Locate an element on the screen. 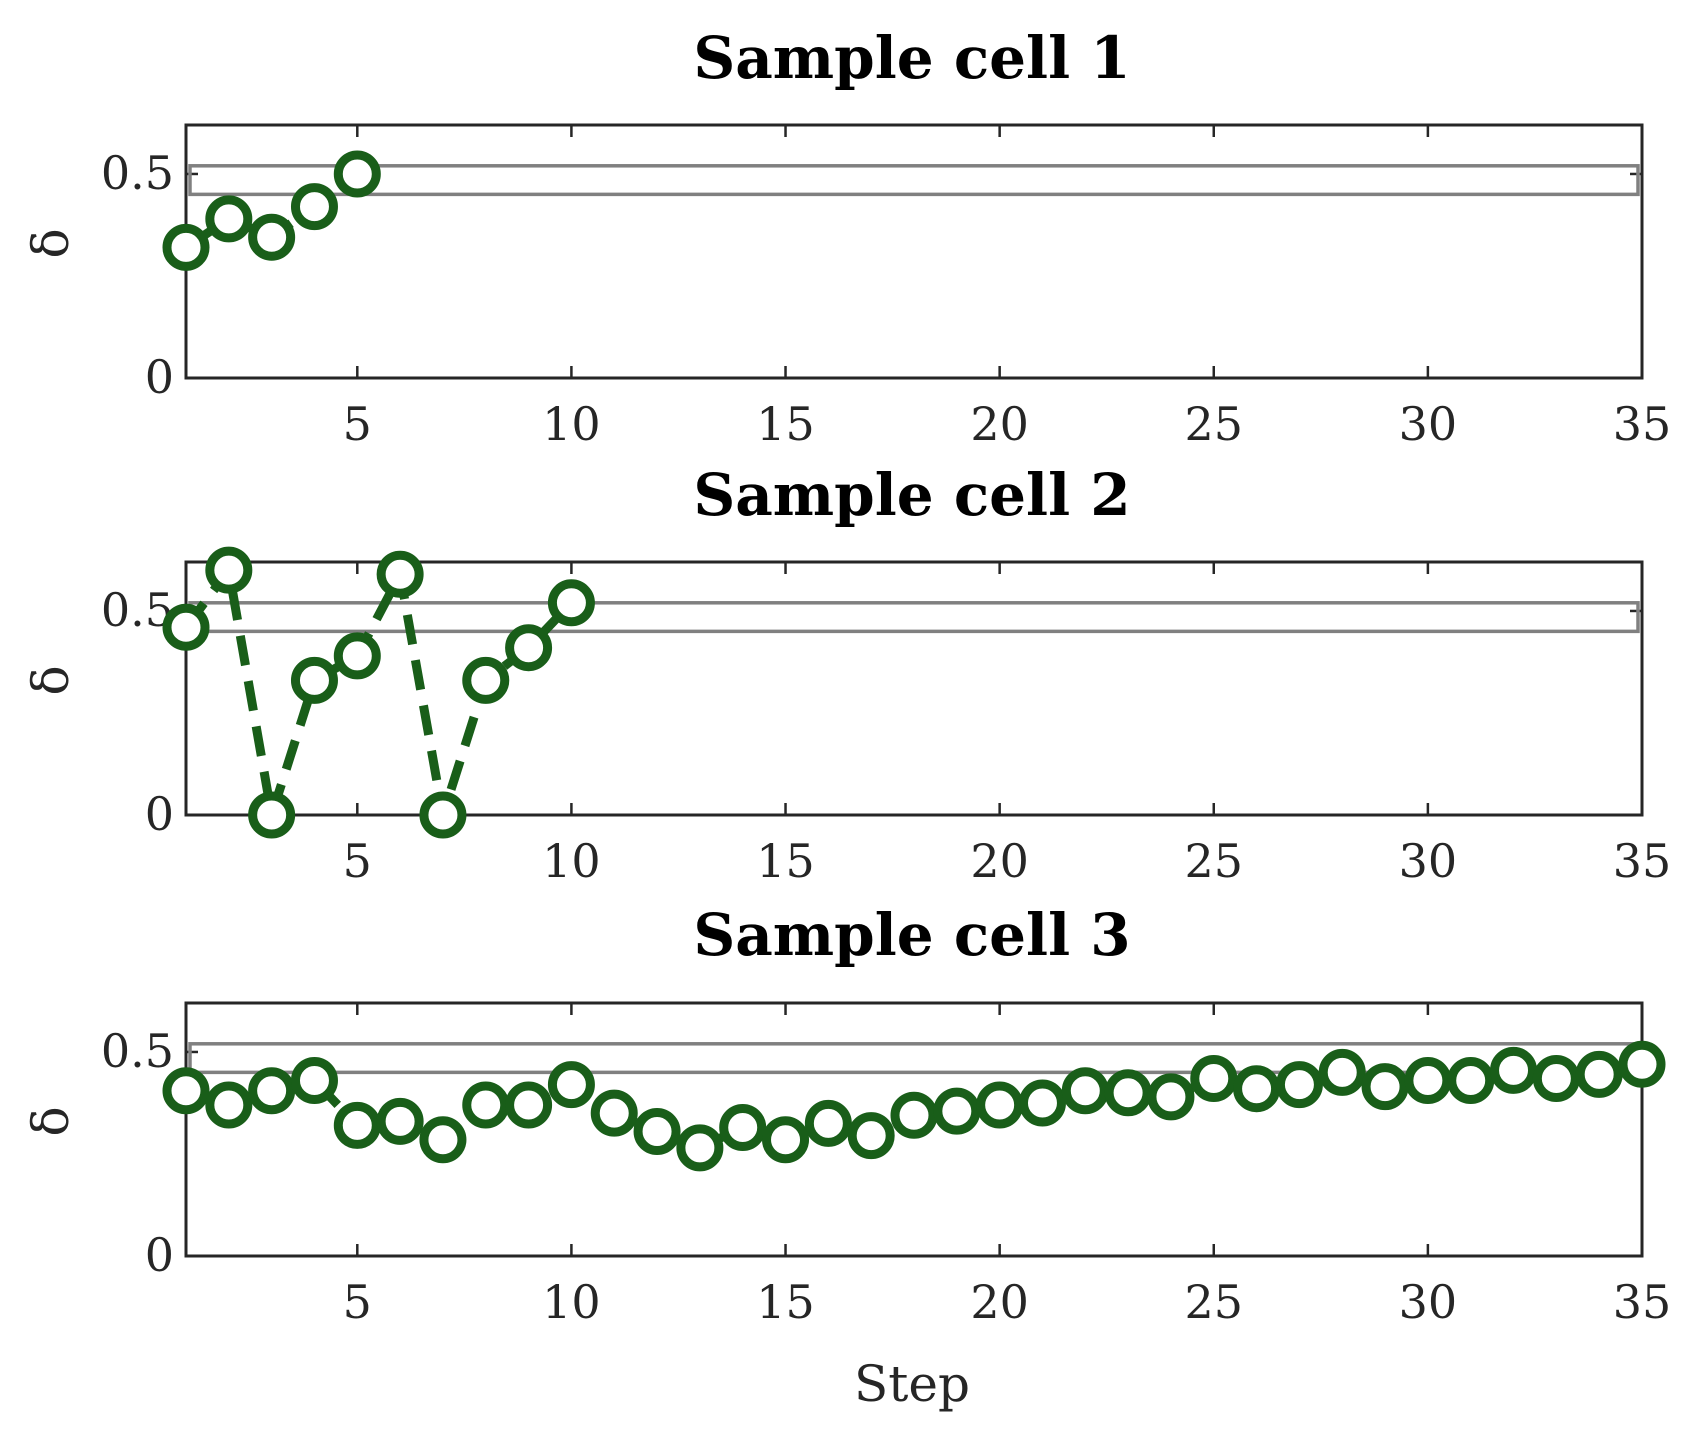 Image resolution: width=1684 pixels, height=1456 pixels. chart-title: Sample cell 2 is located at coordinates (911, 495).